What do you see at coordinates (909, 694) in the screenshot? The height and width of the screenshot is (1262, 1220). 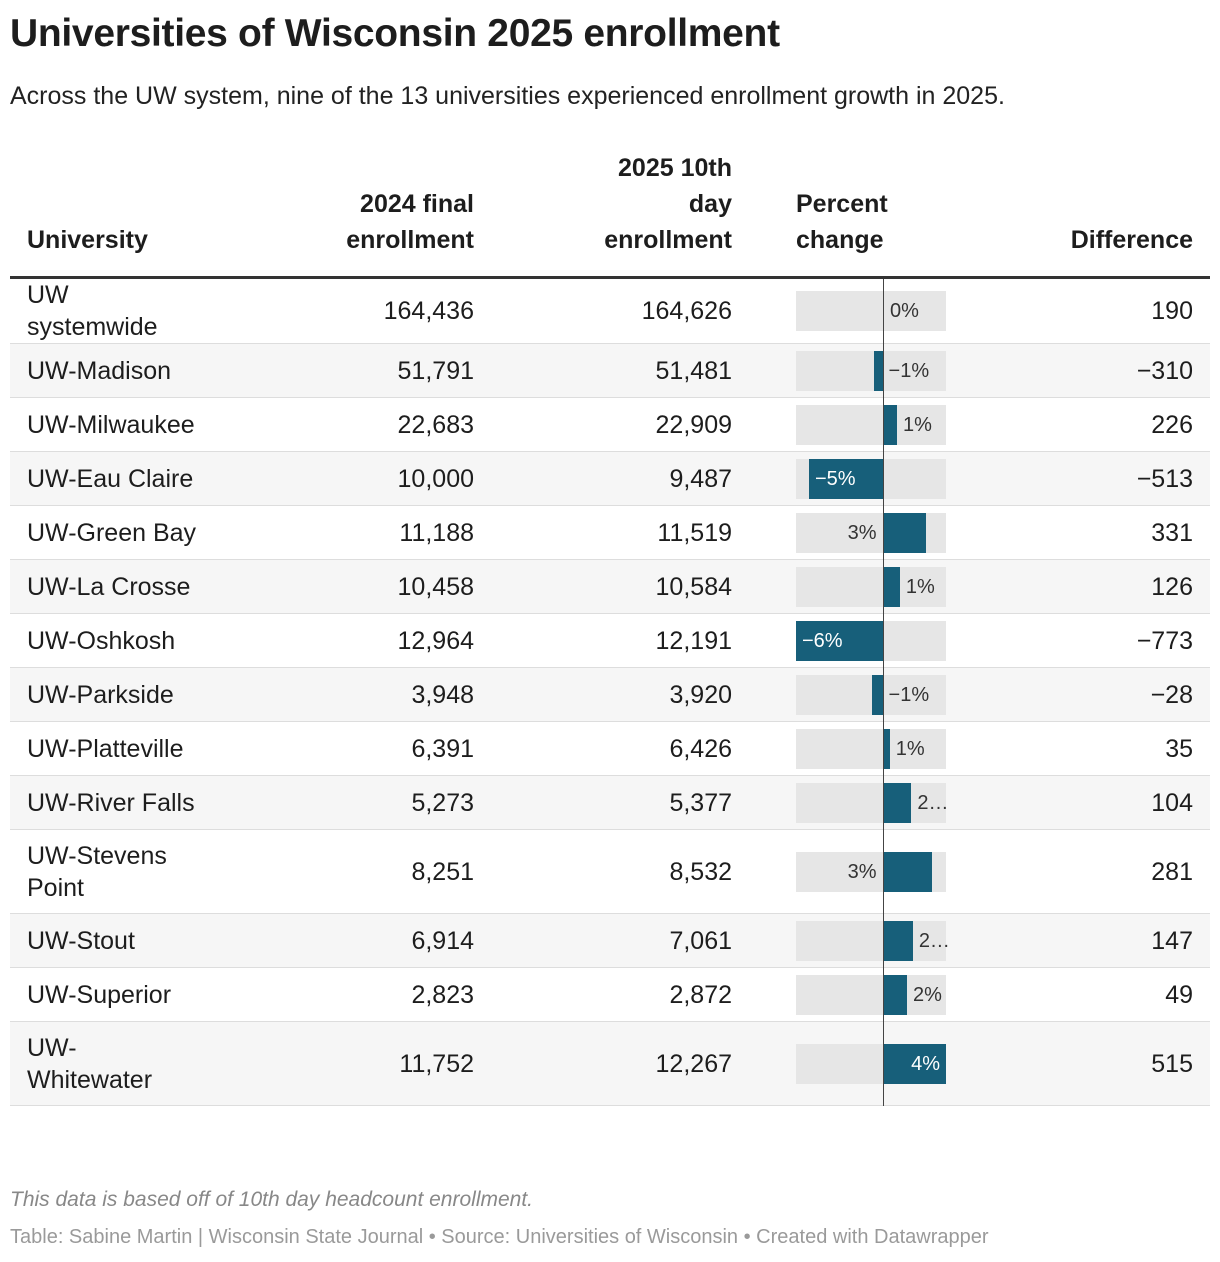 I see `percent-label: −1%` at bounding box center [909, 694].